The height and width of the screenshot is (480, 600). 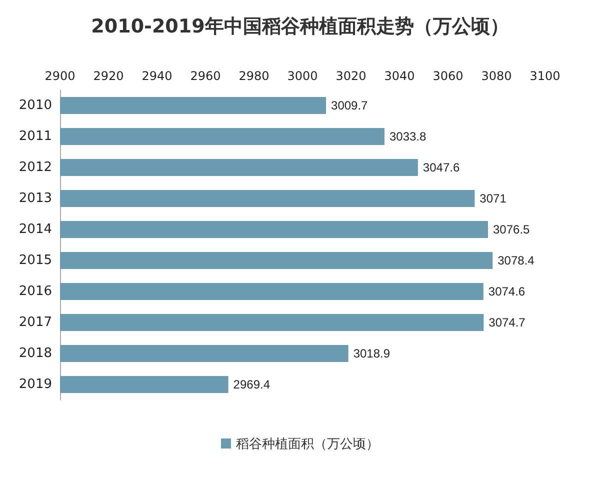 What do you see at coordinates (35, 105) in the screenshot?
I see `y-tick-label: 2010` at bounding box center [35, 105].